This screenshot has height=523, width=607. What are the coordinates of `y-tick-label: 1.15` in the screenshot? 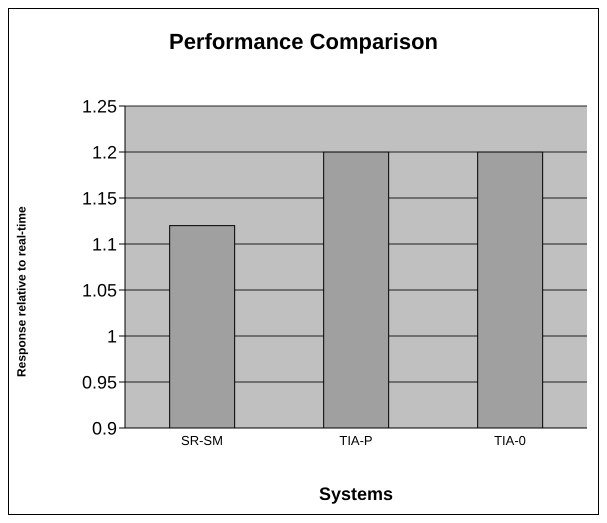 It's located at (99, 198).